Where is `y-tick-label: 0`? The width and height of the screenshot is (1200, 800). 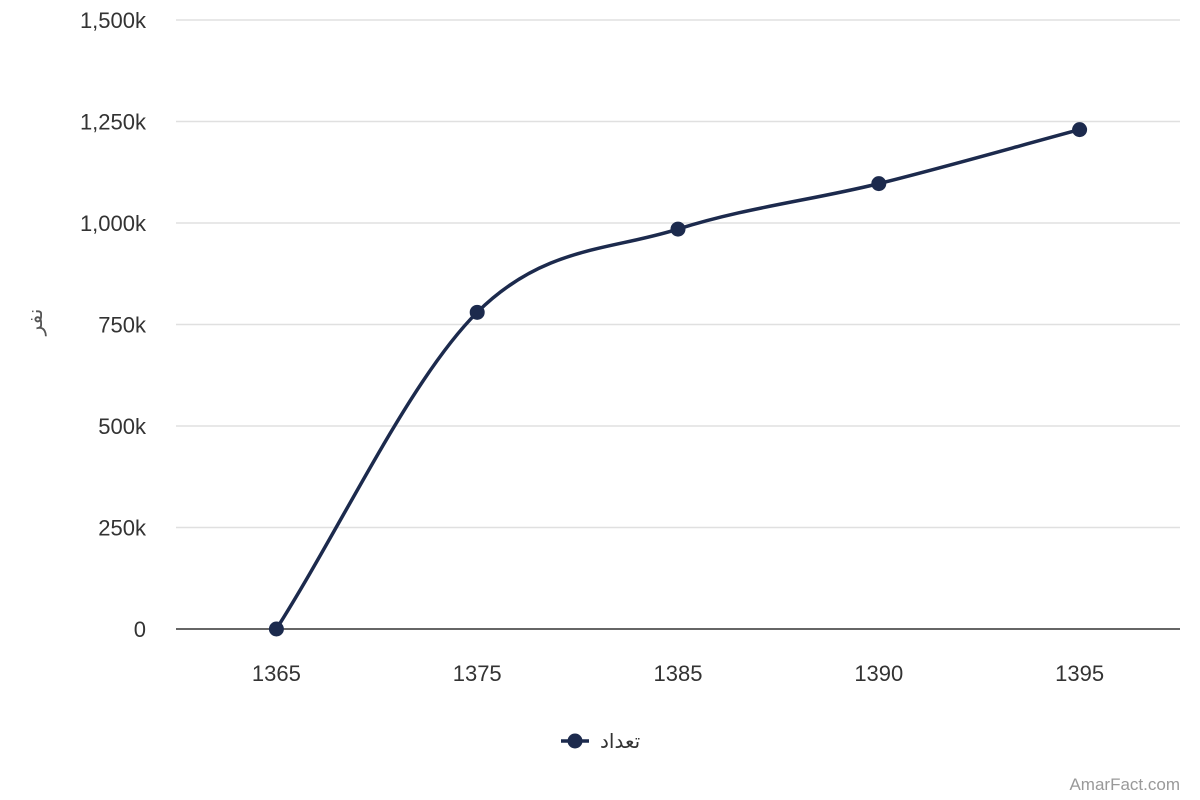
y-tick-label: 0 is located at coordinates (140, 629).